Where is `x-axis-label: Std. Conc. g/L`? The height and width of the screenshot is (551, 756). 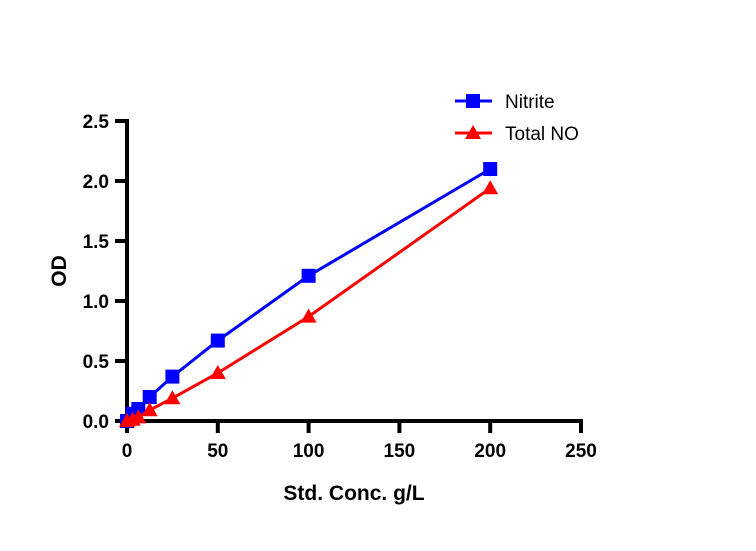
x-axis-label: Std. Conc. g/L is located at coordinates (353, 493).